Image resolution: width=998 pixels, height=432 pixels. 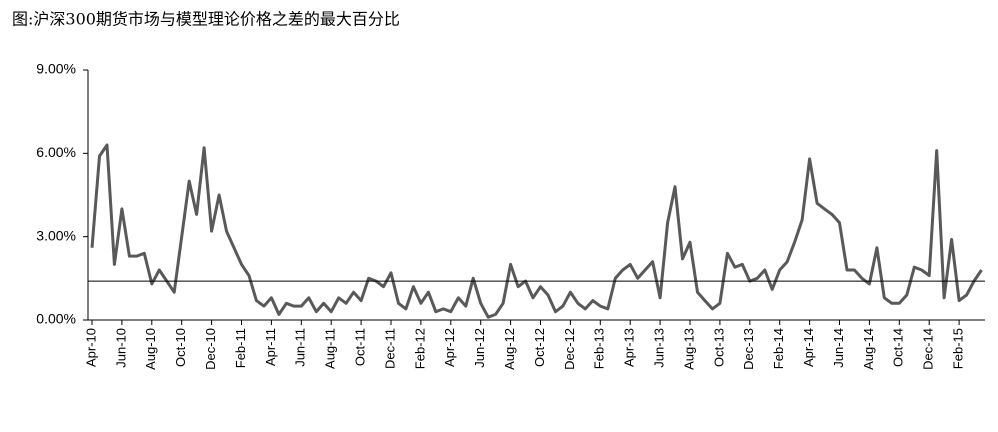 What do you see at coordinates (419, 348) in the screenshot?
I see `x-tick-label: Feb-12` at bounding box center [419, 348].